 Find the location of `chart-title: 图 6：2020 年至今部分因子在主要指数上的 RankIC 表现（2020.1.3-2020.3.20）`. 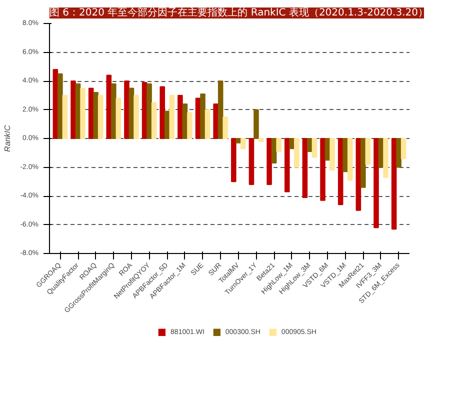

chart-title: 图 6：2020 年至今部分因子在主要指数上的 RankIC 表现（2020.1.3-2020.3.20） is located at coordinates (239, 12).